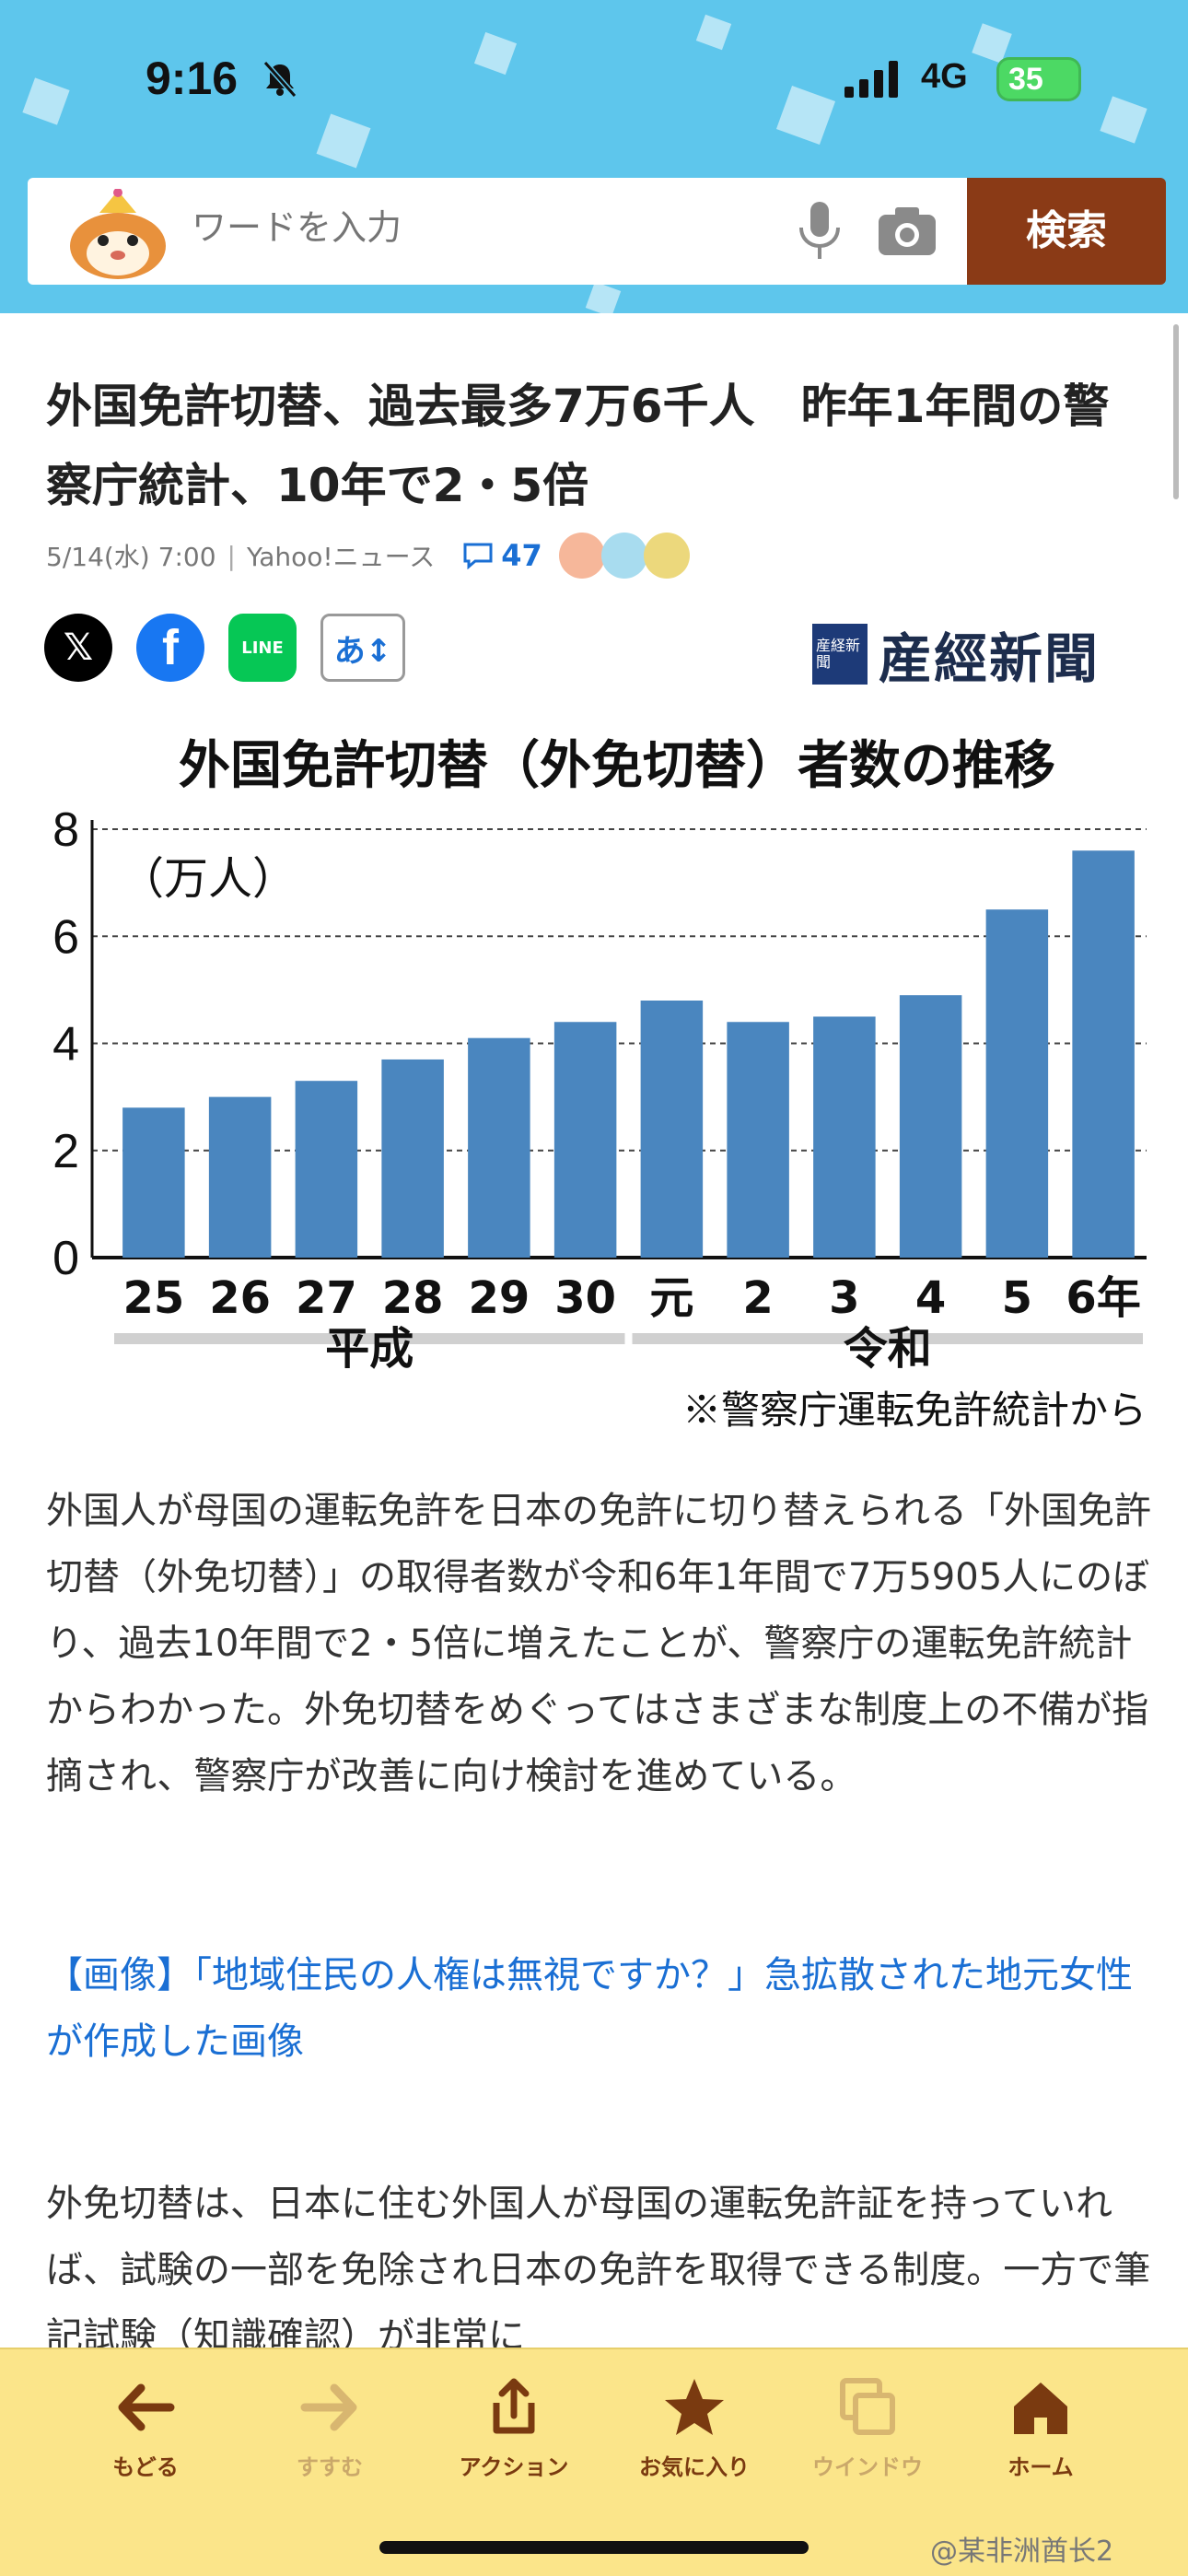  Describe the element at coordinates (585, 1298) in the screenshot. I see `x-tick-label: 30` at that location.